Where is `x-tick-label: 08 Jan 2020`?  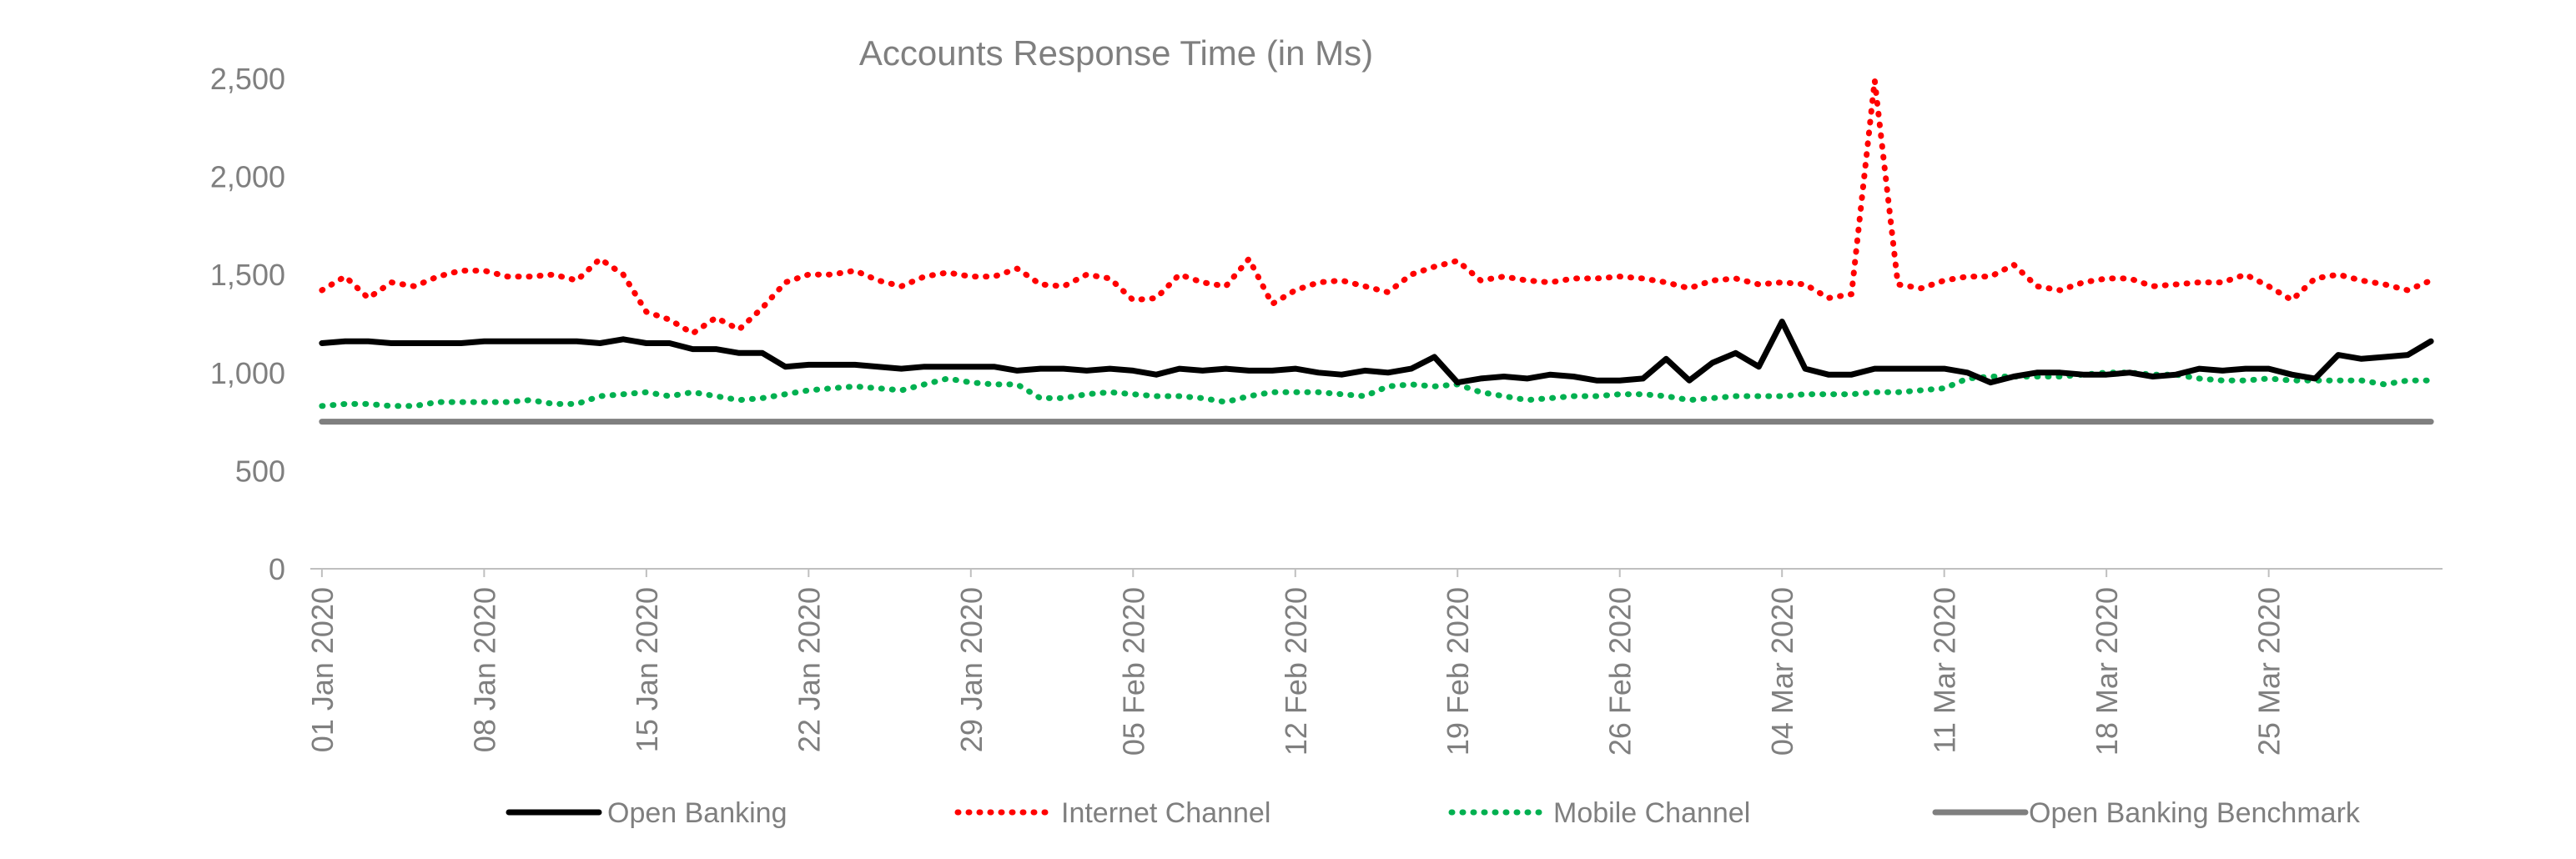
x-tick-label: 08 Jan 2020 is located at coordinates (484, 669).